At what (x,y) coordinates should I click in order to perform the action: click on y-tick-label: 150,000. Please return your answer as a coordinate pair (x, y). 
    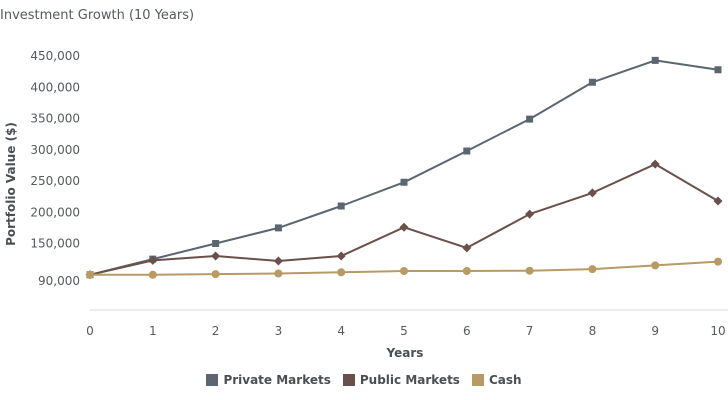
    Looking at the image, I should click on (55, 244).